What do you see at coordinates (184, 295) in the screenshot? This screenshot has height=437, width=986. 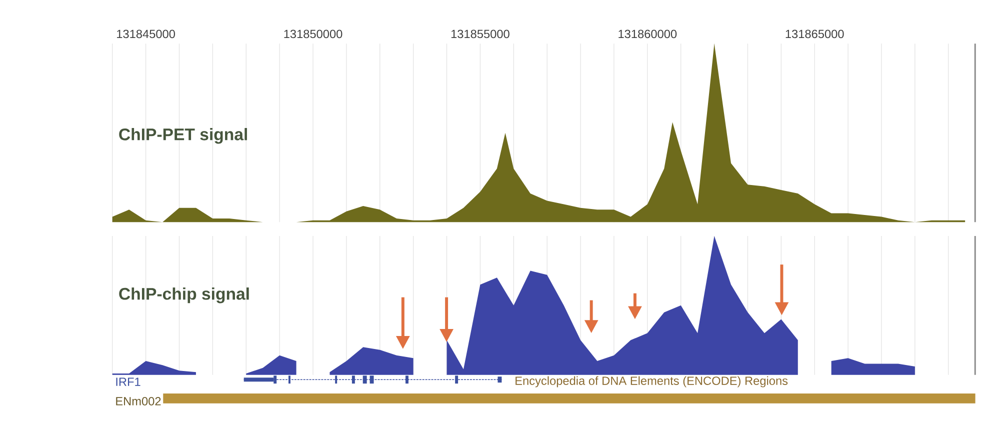 I see `text: ChIP-chip signal` at bounding box center [184, 295].